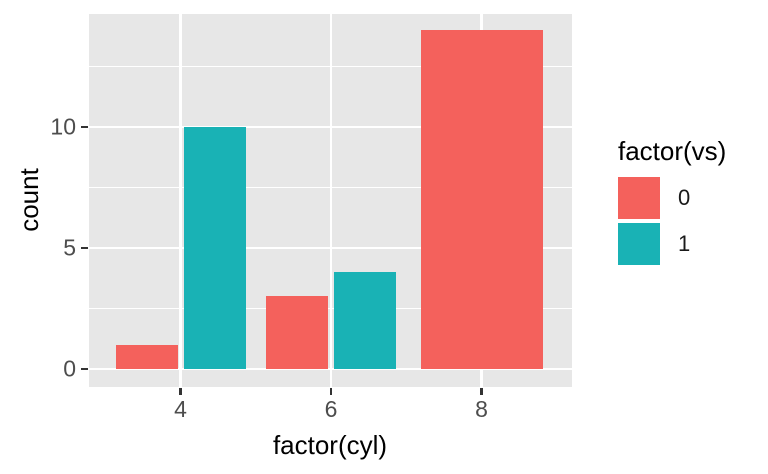 Image resolution: width=768 pixels, height=474 pixels. I want to click on x-tick-label: 4, so click(180, 409).